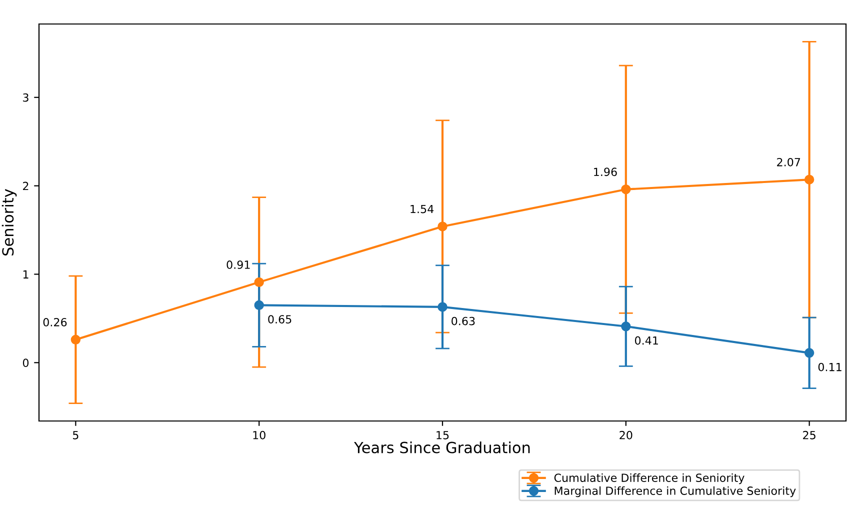 The height and width of the screenshot is (506, 865). Describe the element at coordinates (675, 492) in the screenshot. I see `legend-label: Marginal Difference in Cumulative Seniority` at that location.